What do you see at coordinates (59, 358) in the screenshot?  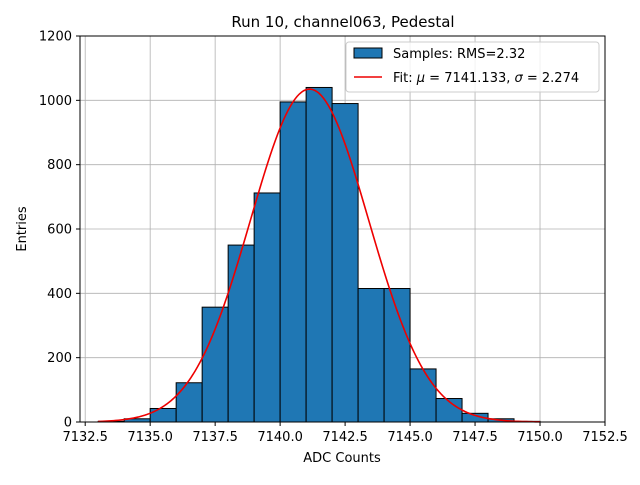 I see `y-tick-label: 200` at bounding box center [59, 358].